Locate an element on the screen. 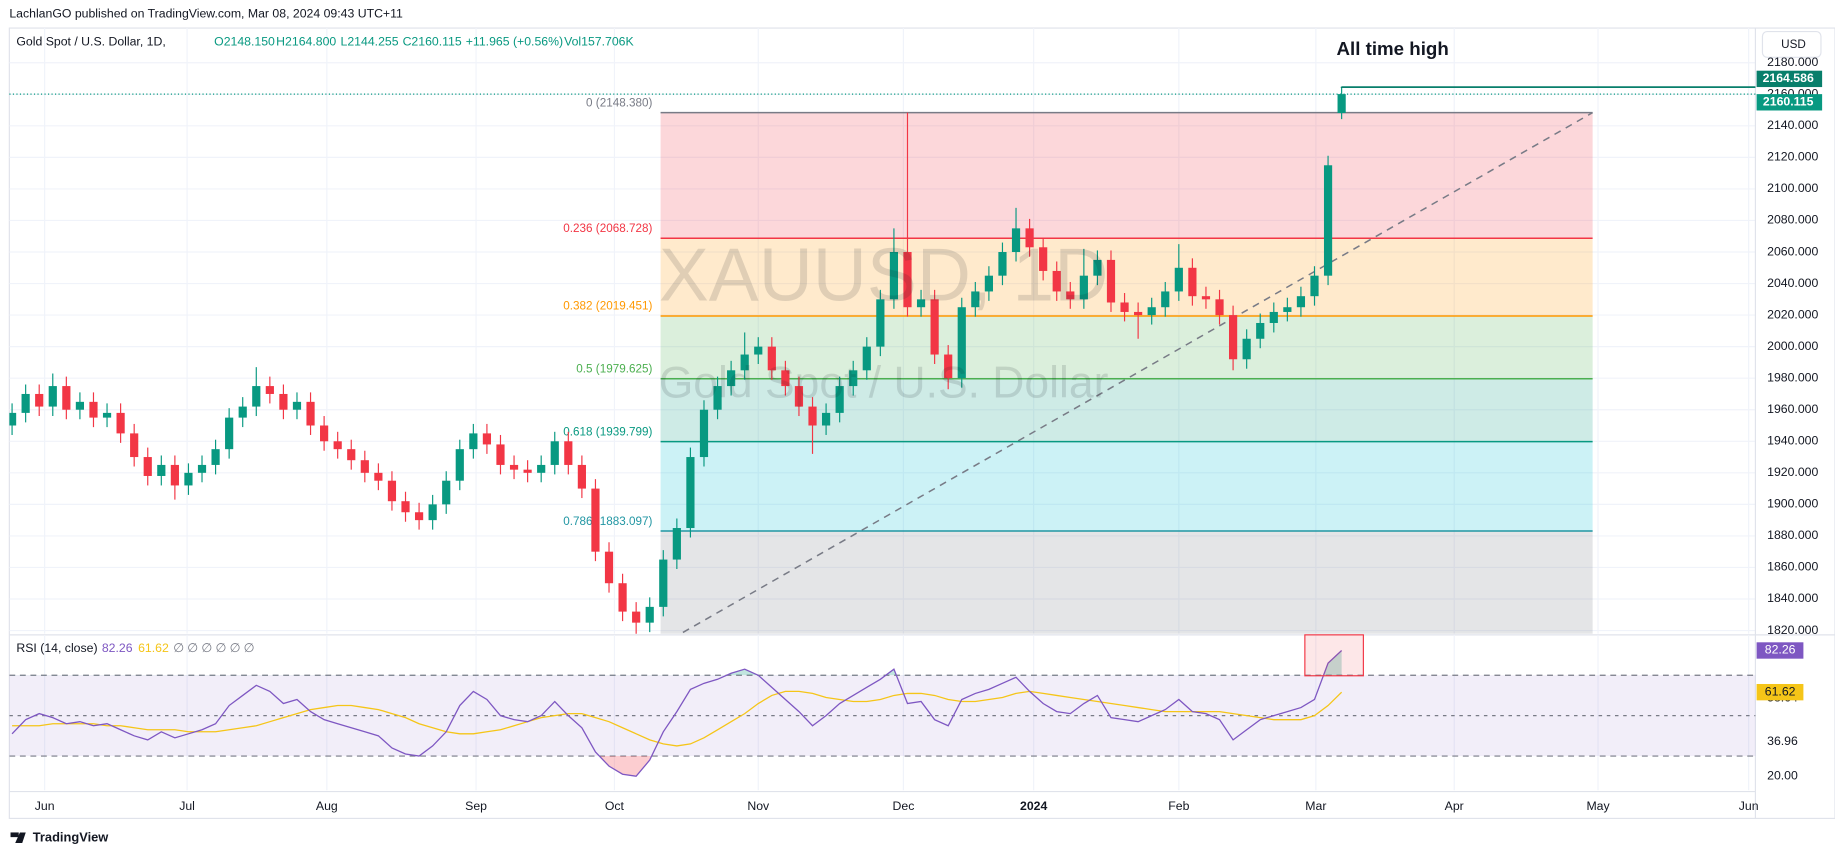  brand: TradingView is located at coordinates (71, 837).